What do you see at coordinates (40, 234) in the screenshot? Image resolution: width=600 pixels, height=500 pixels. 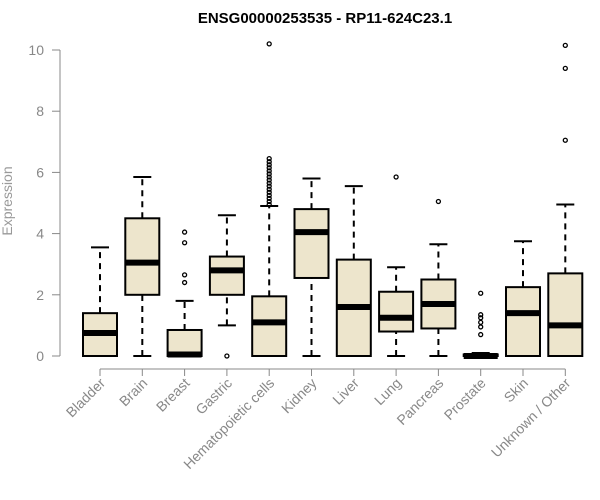 I see `y-tick-label: 4` at bounding box center [40, 234].